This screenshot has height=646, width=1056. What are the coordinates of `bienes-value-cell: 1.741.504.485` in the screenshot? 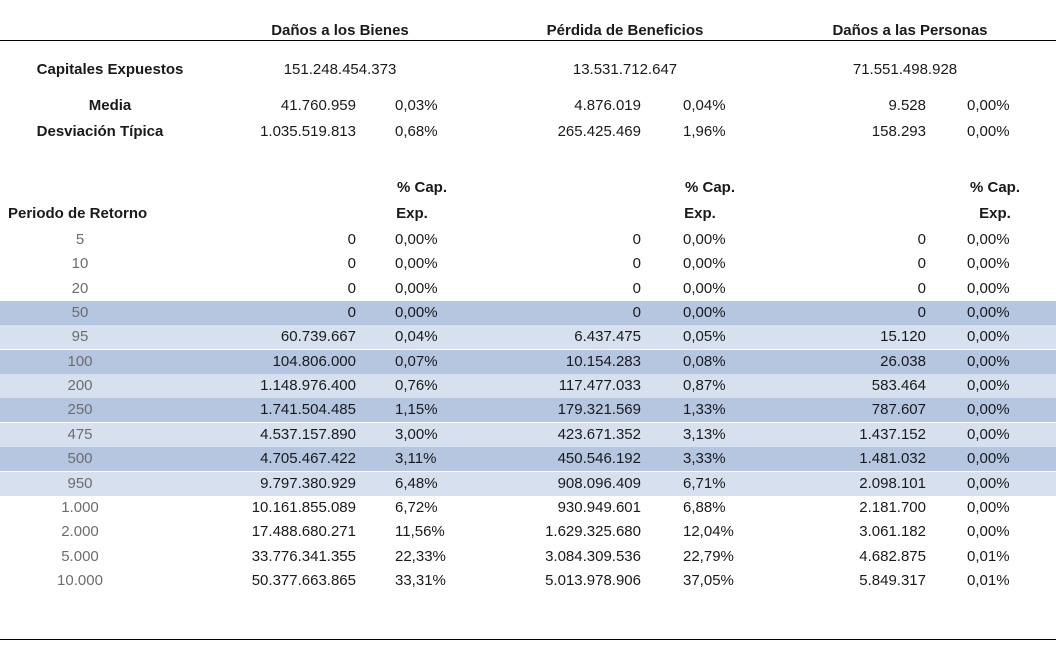 It's located at (308, 409).